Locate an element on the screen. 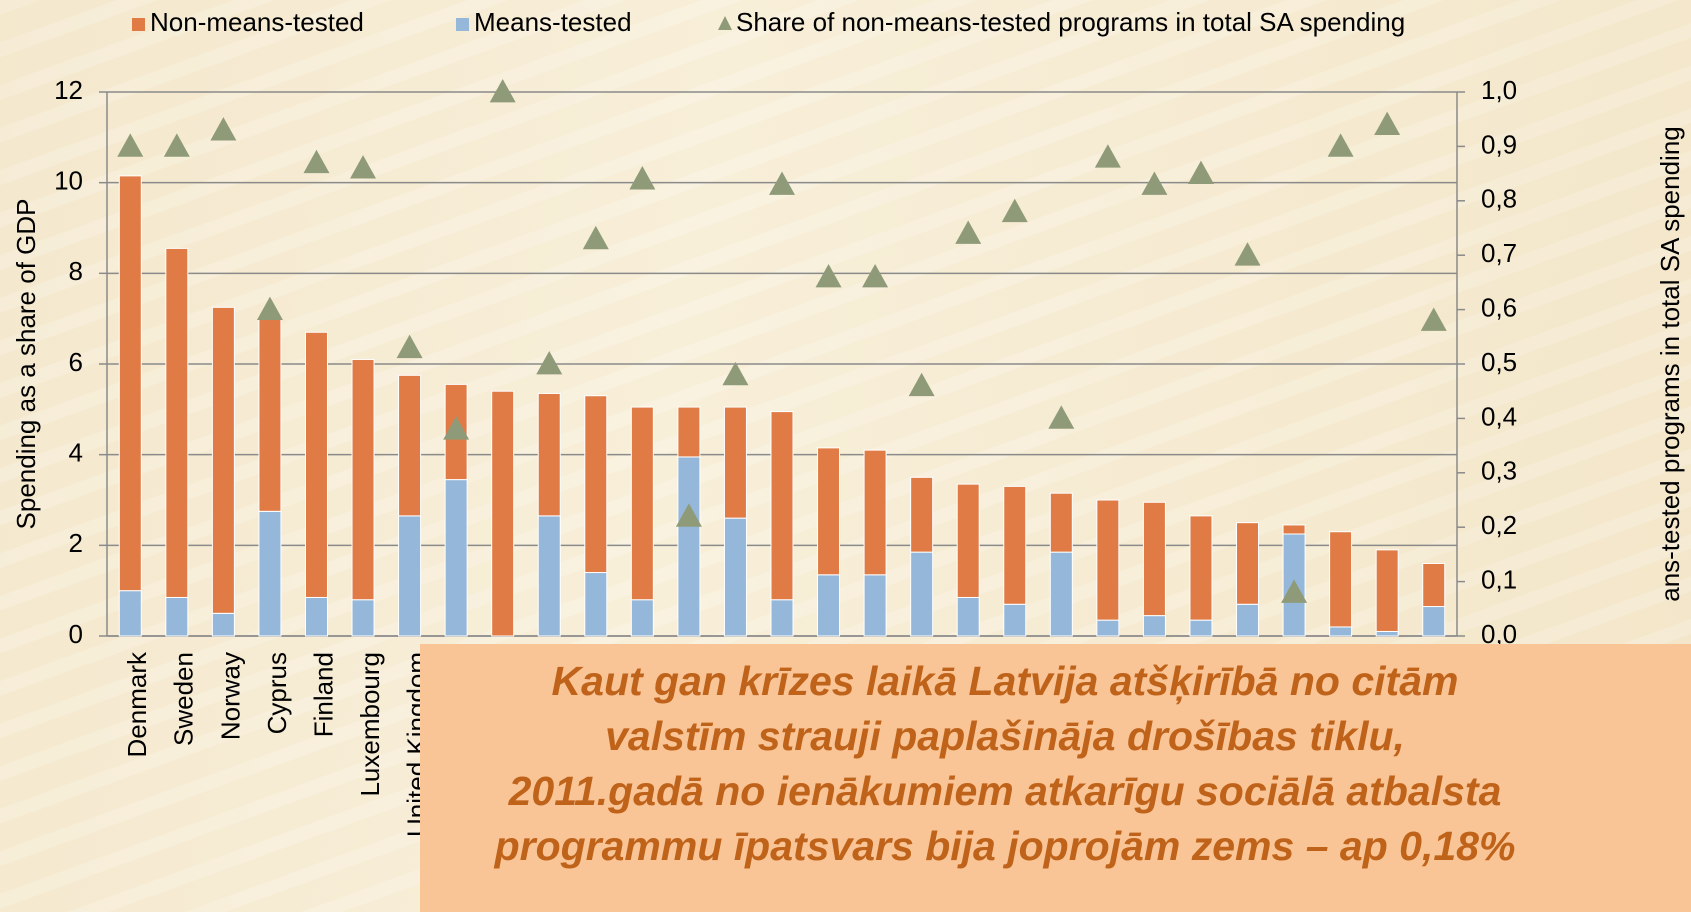 This screenshot has height=912, width=1691. y2-tick-label: 0,2 is located at coordinates (1499, 525).